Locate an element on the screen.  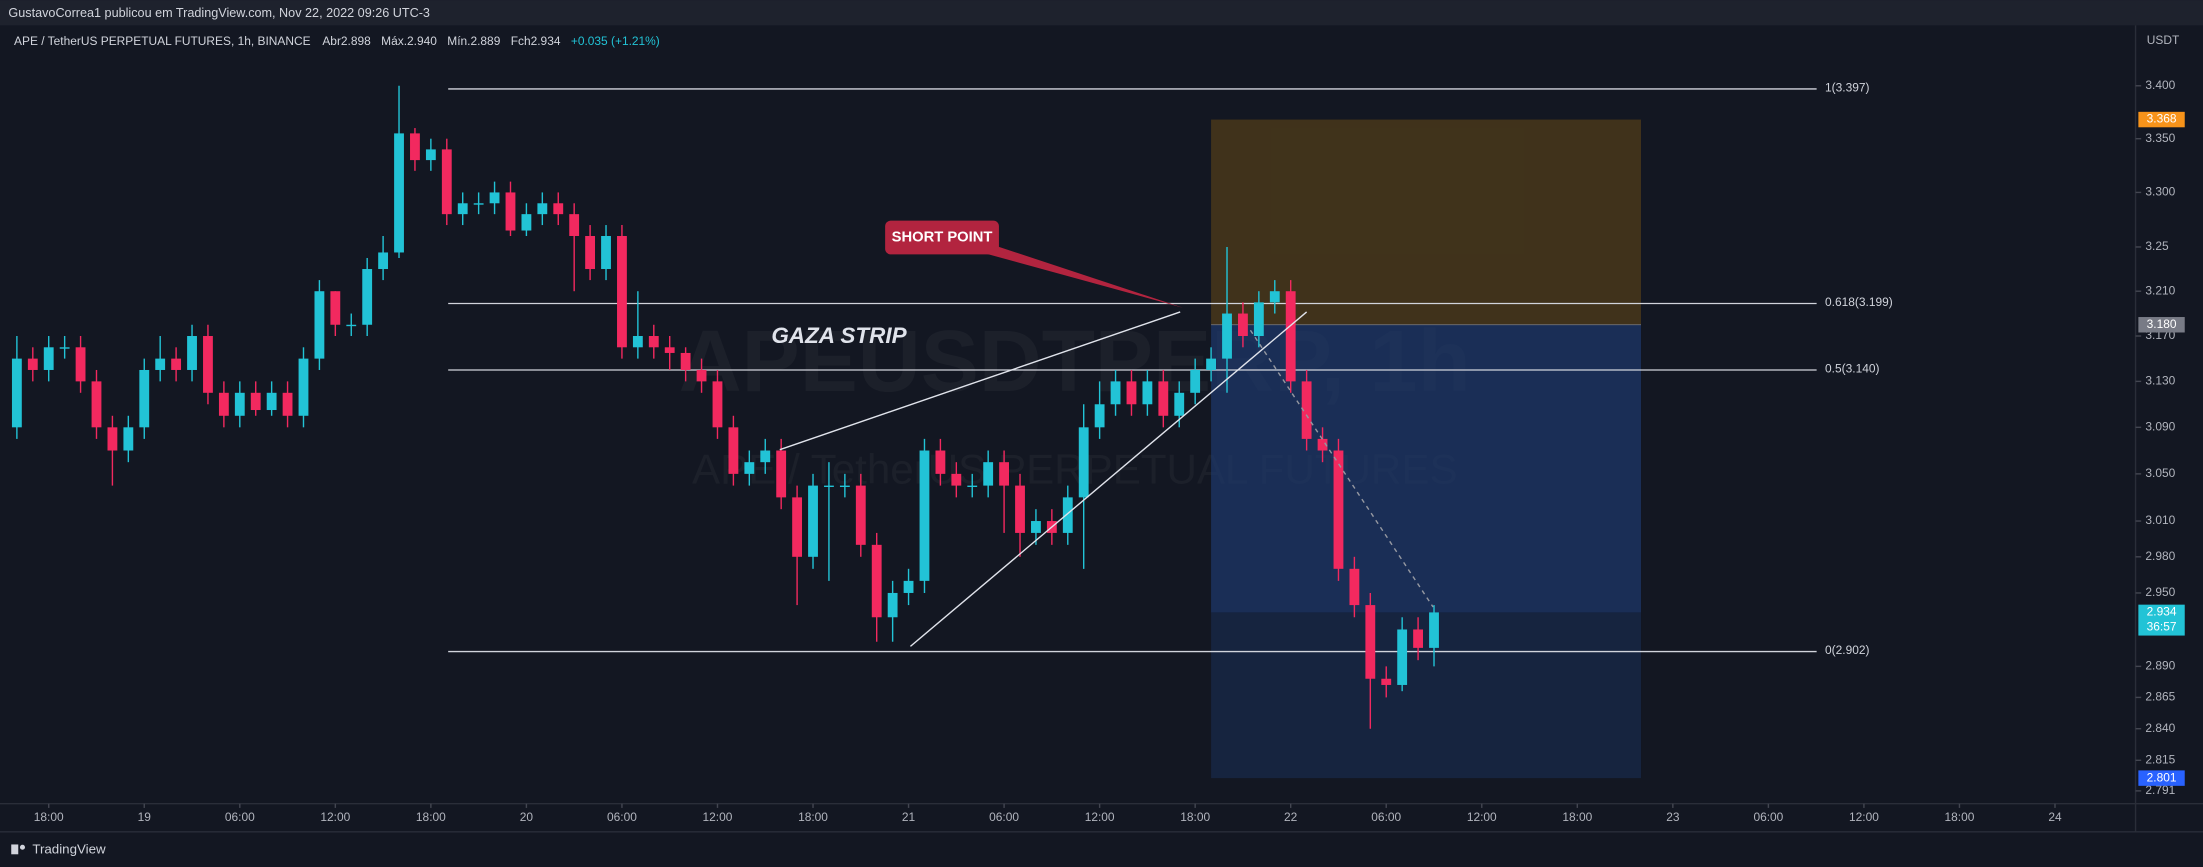
y-tick-label: 3.210 is located at coordinates (2160, 290).